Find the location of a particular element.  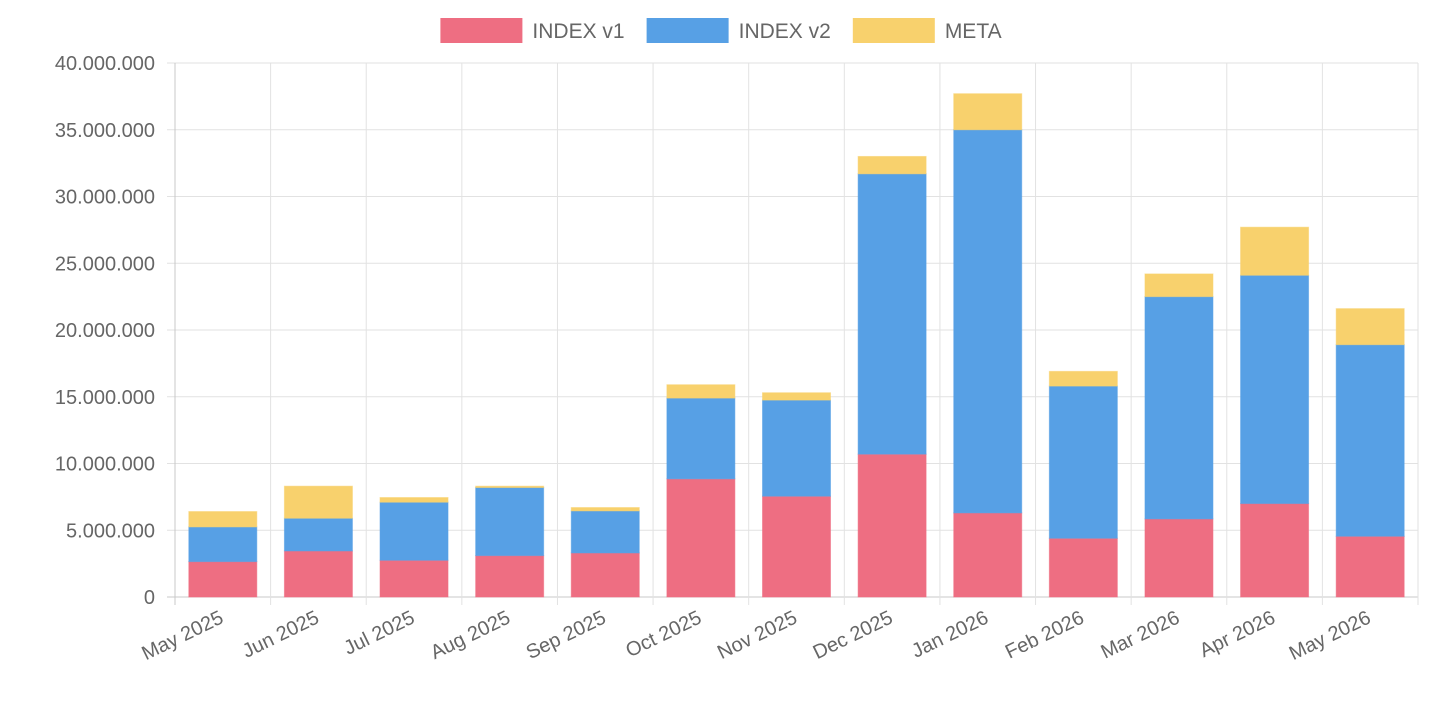

legend-label: META is located at coordinates (973, 31).